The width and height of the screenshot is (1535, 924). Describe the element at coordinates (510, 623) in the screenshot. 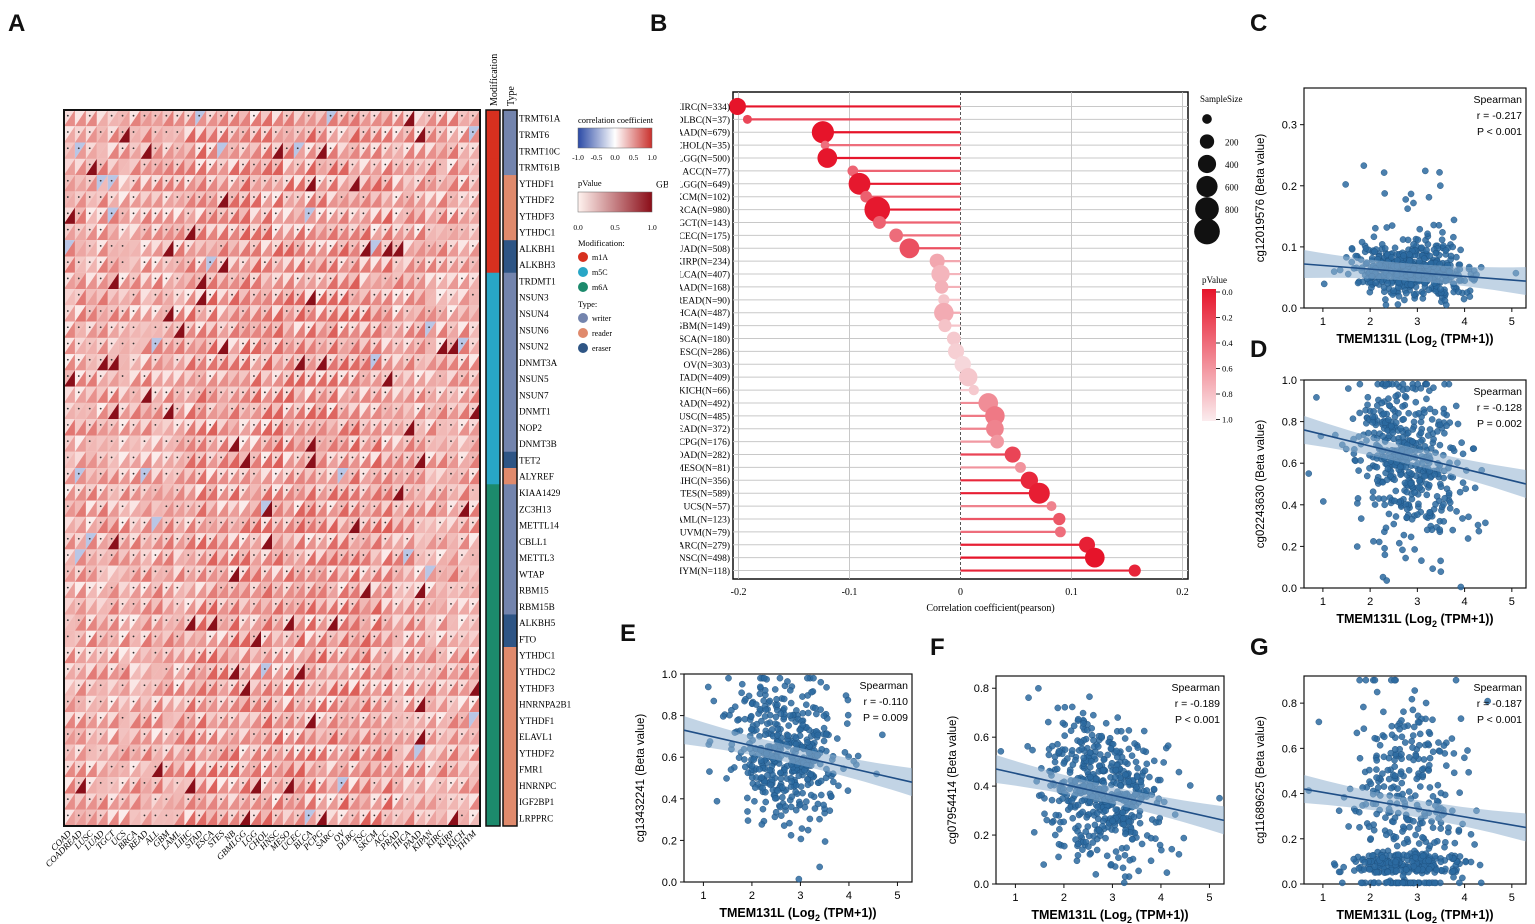

I see `type-bar-cell` at that location.